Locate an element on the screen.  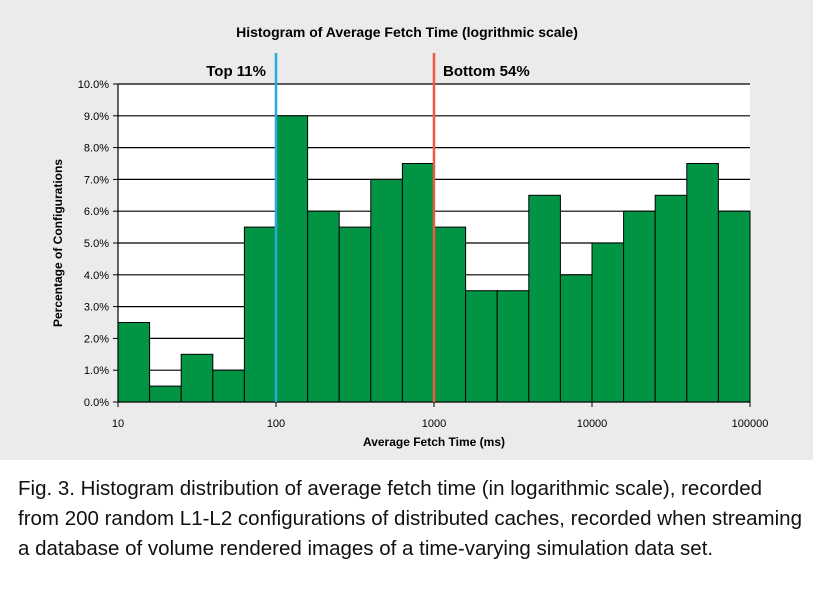
y-tick-label: 10.0% is located at coordinates (93, 85).